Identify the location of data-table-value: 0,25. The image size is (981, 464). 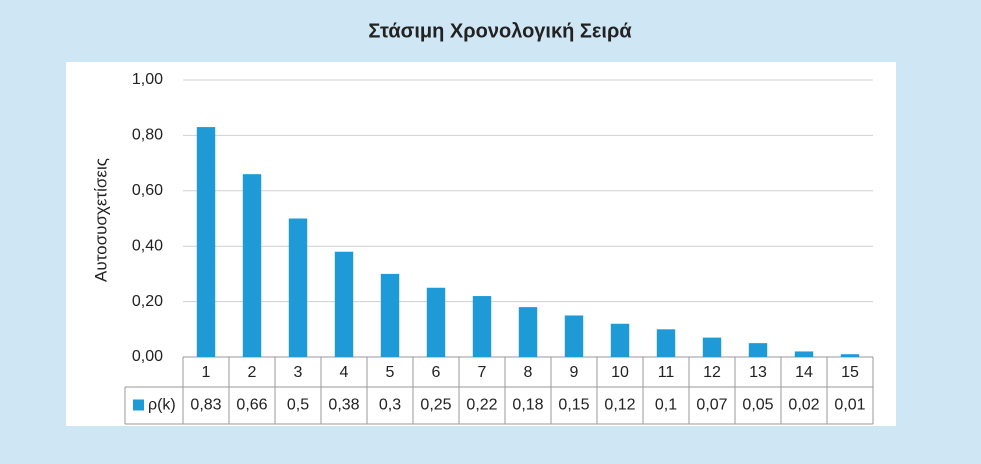
(435, 405).